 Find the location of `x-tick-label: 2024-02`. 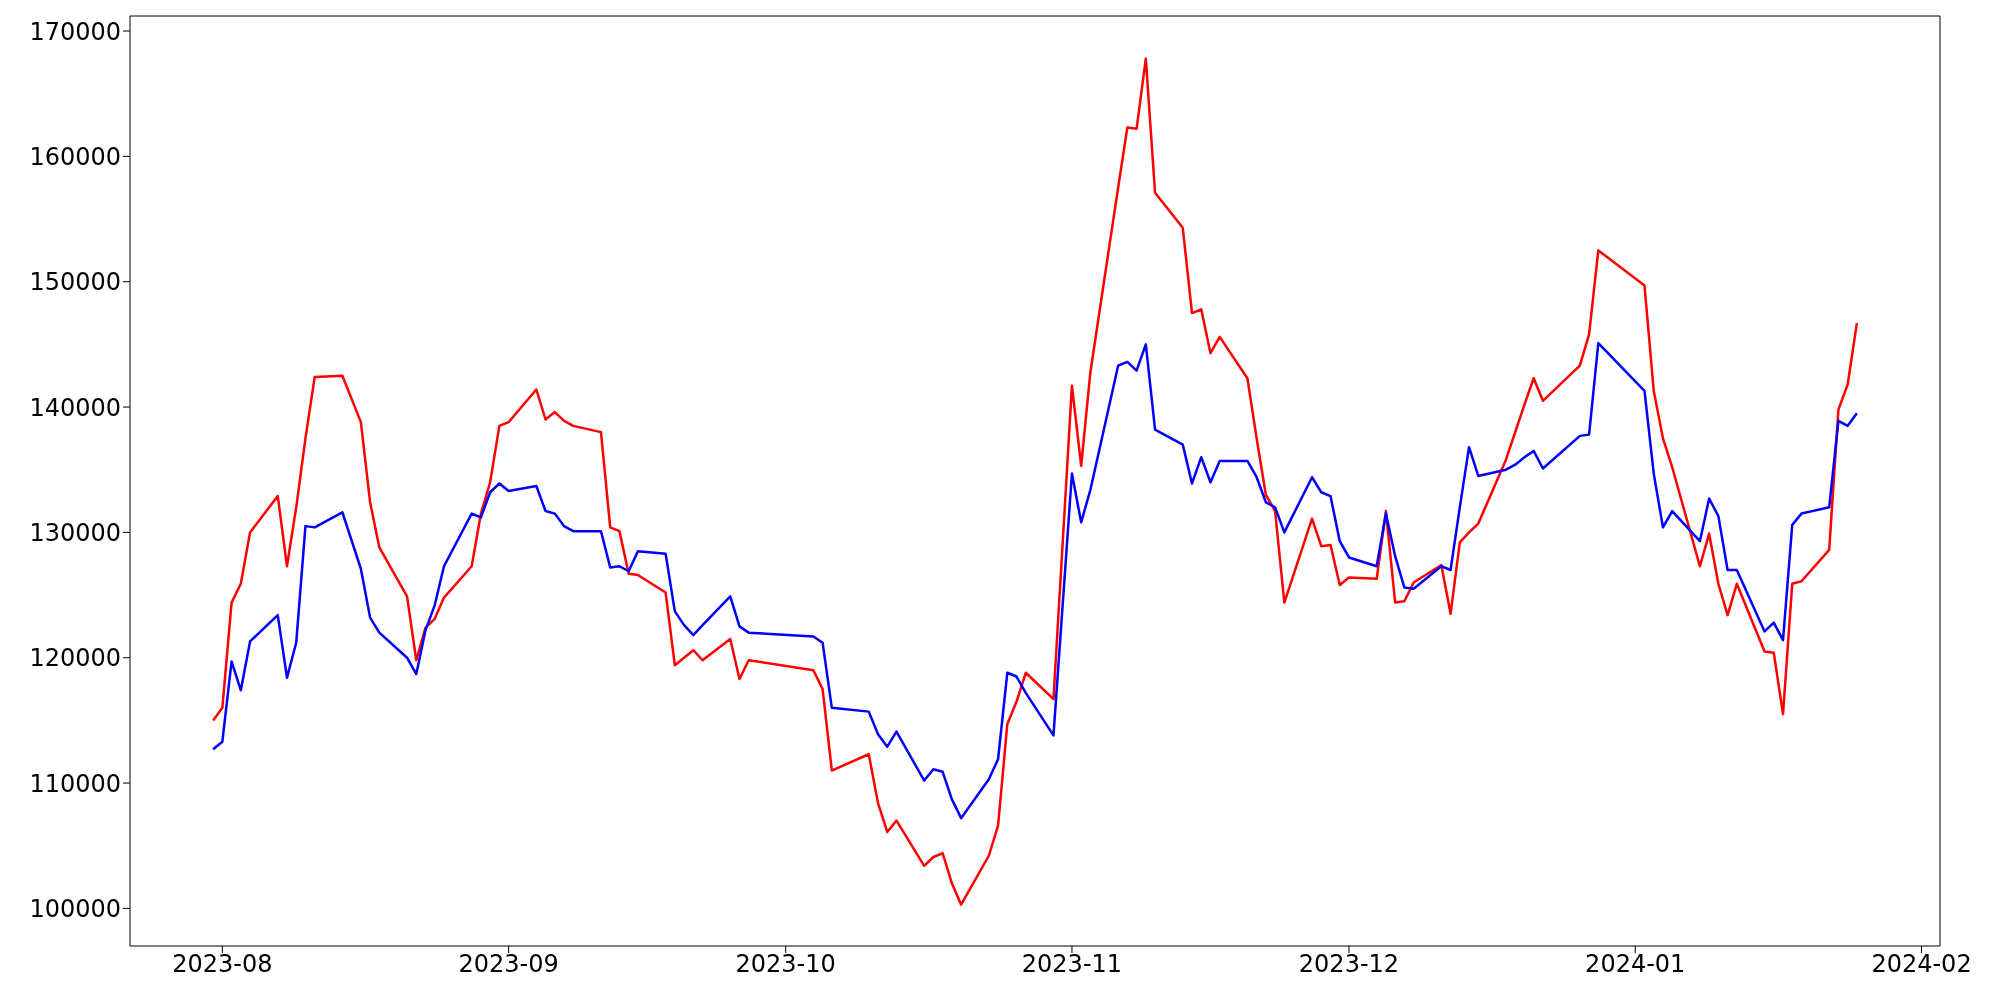

x-tick-label: 2024-02 is located at coordinates (1921, 964).